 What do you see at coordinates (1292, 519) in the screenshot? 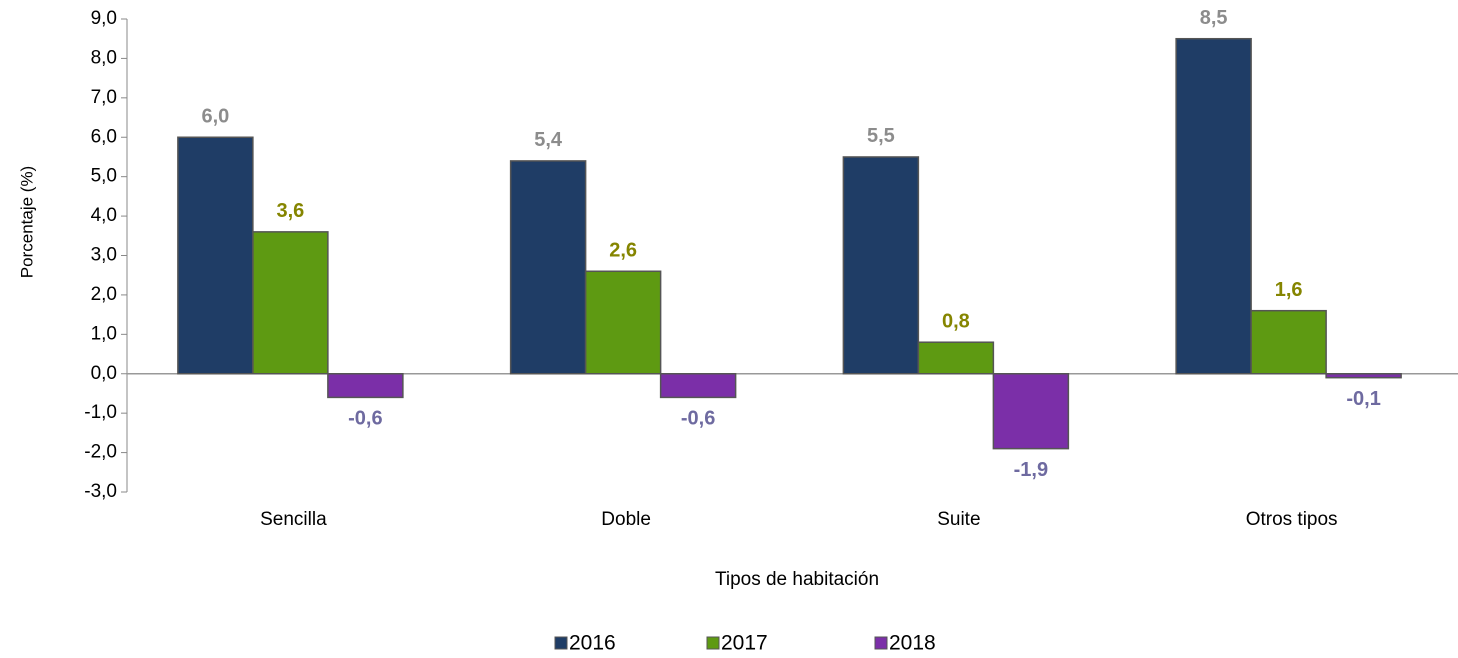
I see `x-tick-label: Otros tipos` at bounding box center [1292, 519].